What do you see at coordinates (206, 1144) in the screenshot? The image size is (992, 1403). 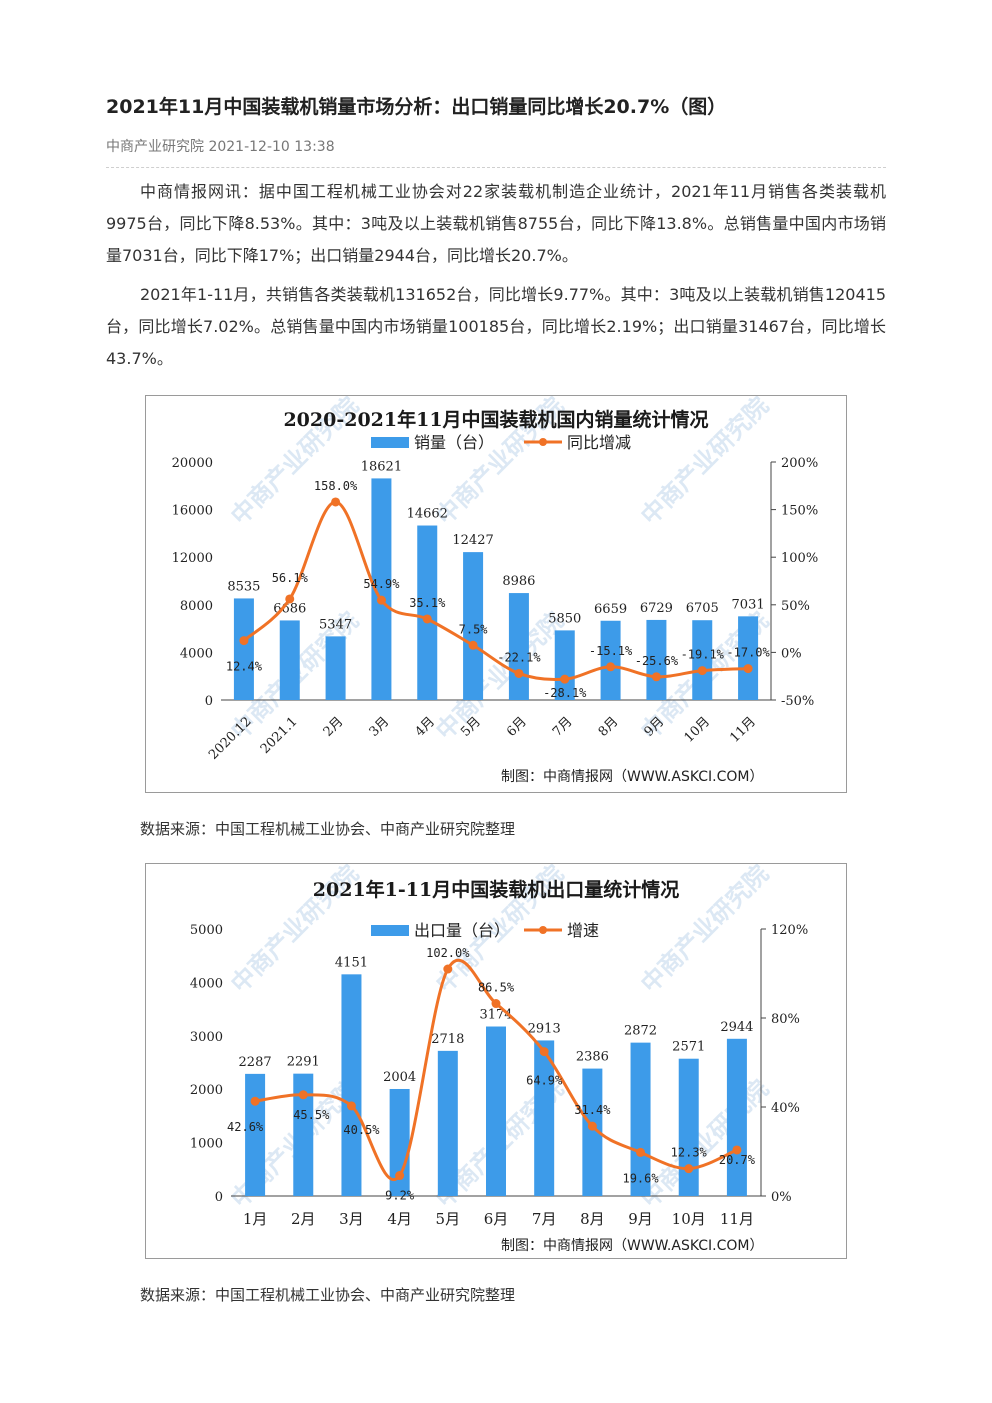 I see `y-left-tick-label: 1000` at bounding box center [206, 1144].